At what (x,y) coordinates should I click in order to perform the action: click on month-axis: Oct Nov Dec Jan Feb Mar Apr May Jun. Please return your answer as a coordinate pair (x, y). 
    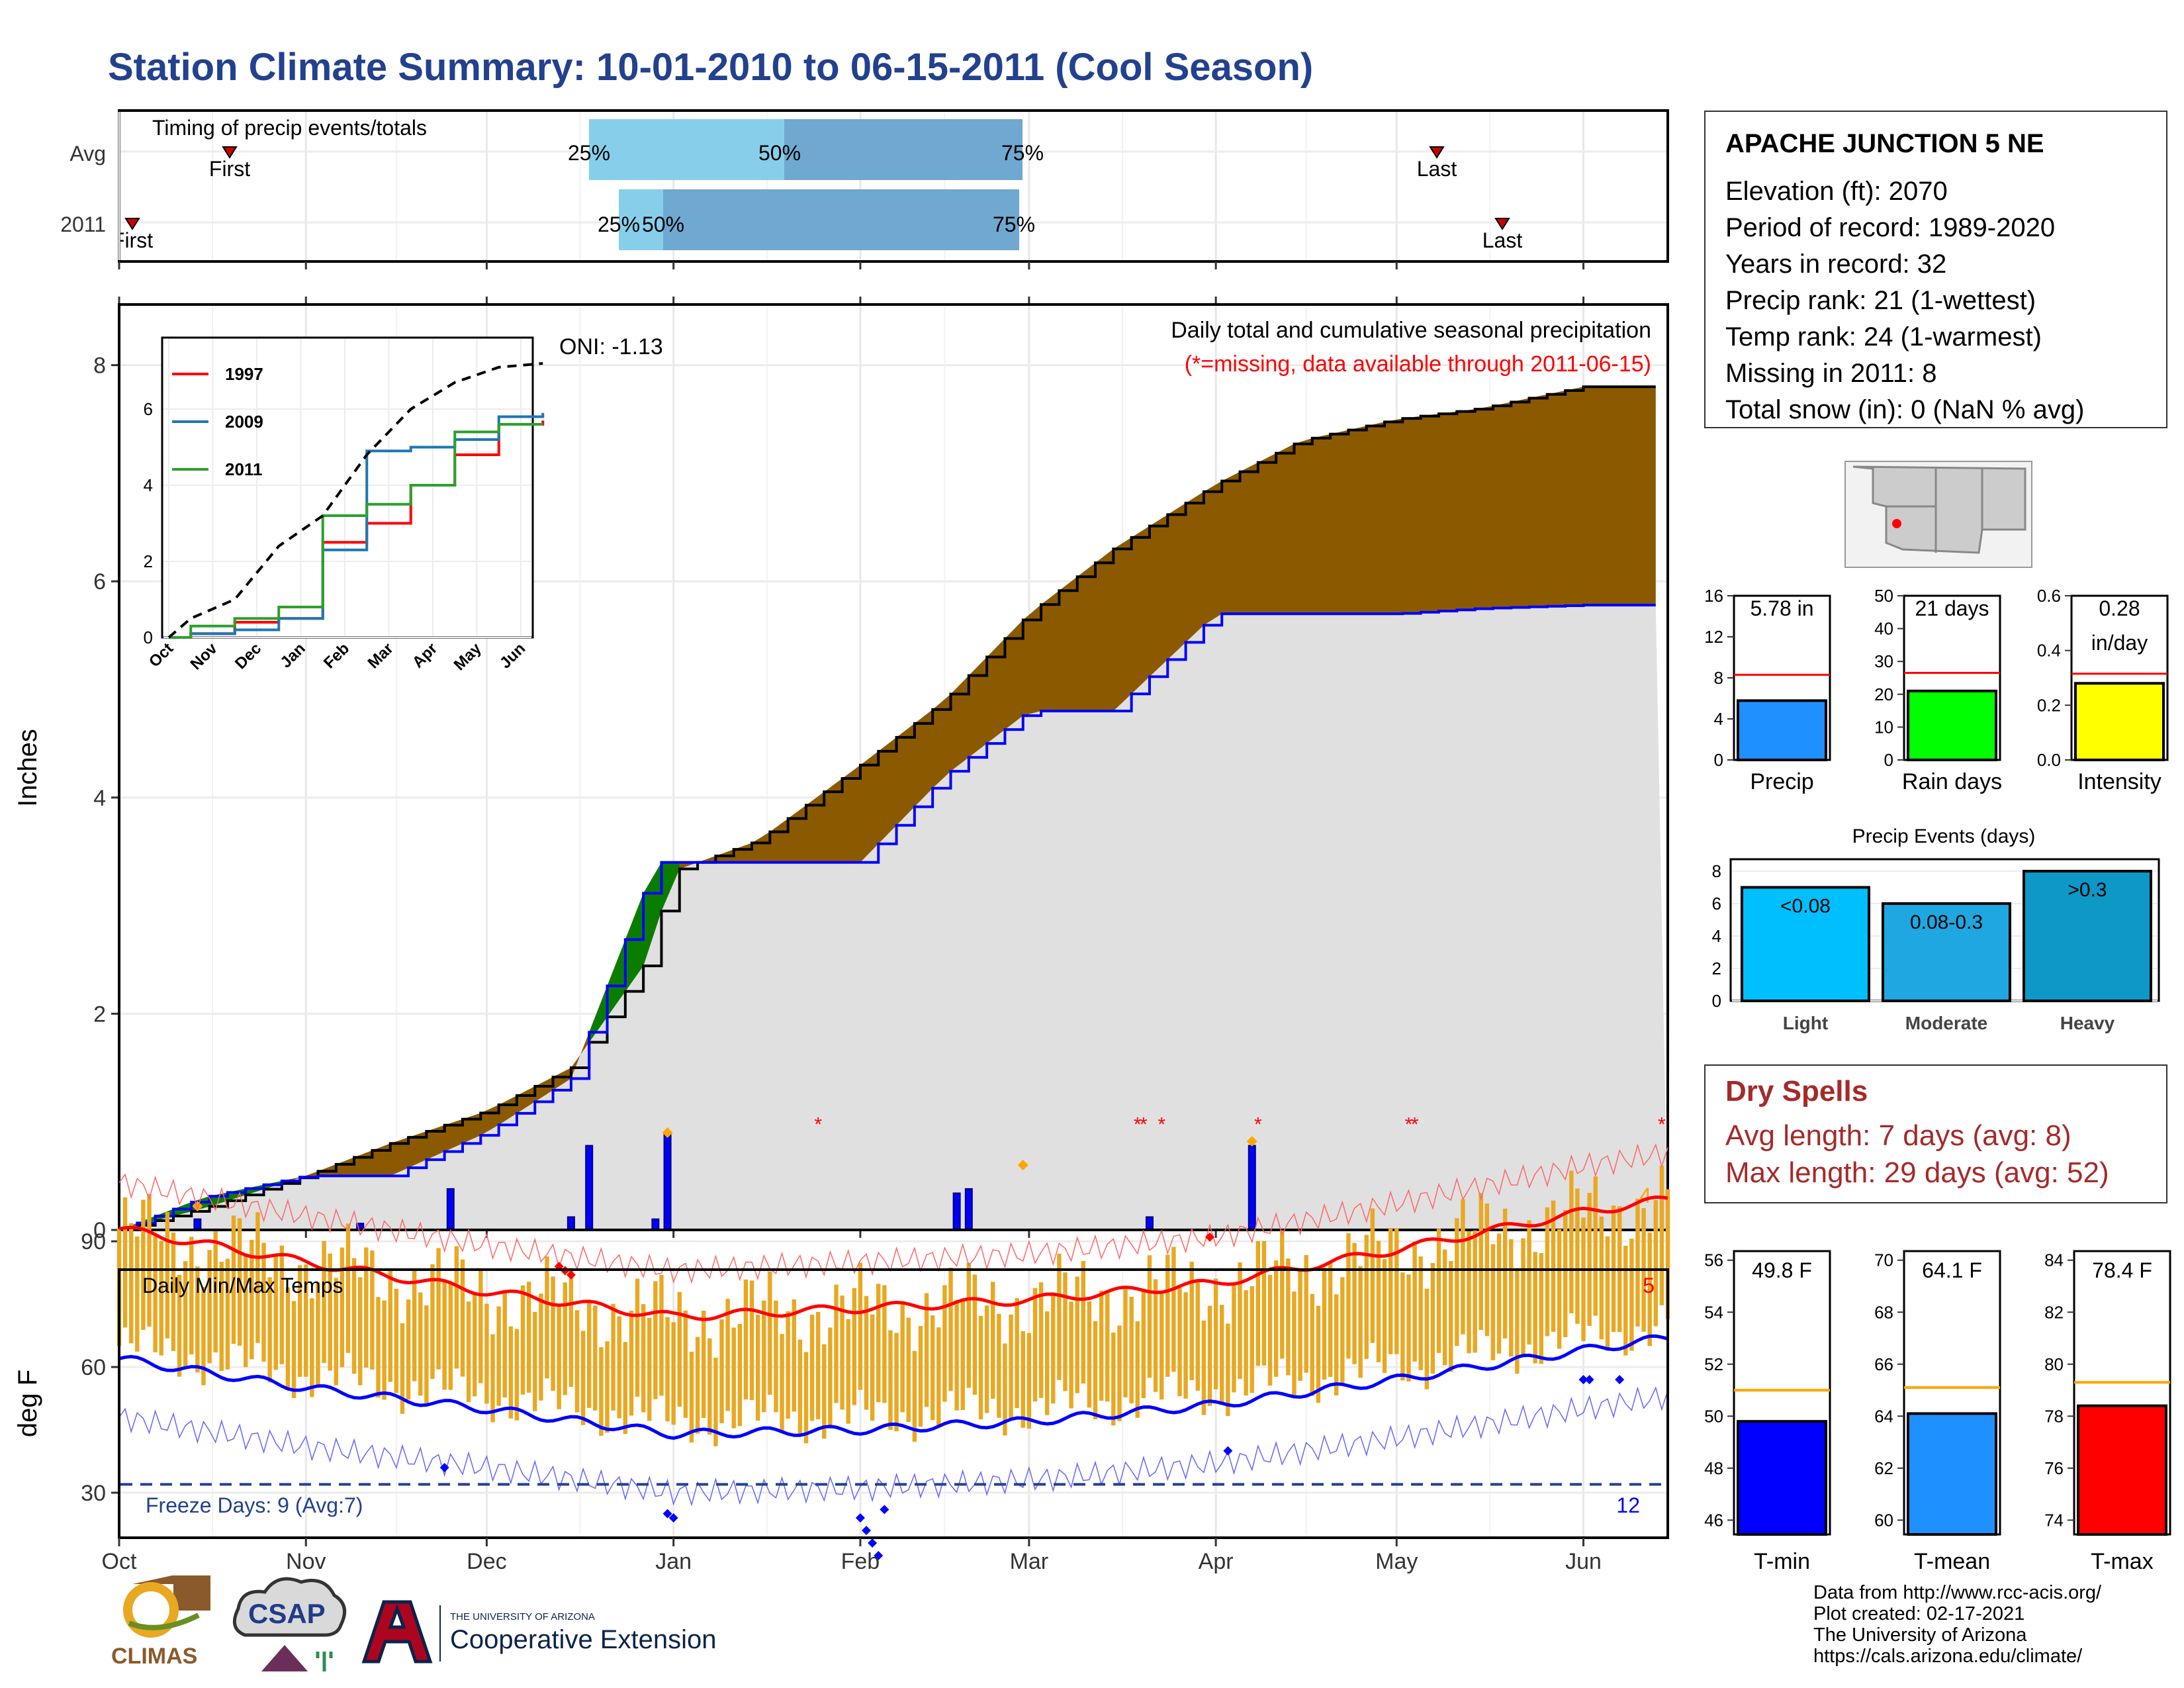
    Looking at the image, I should click on (852, 1556).